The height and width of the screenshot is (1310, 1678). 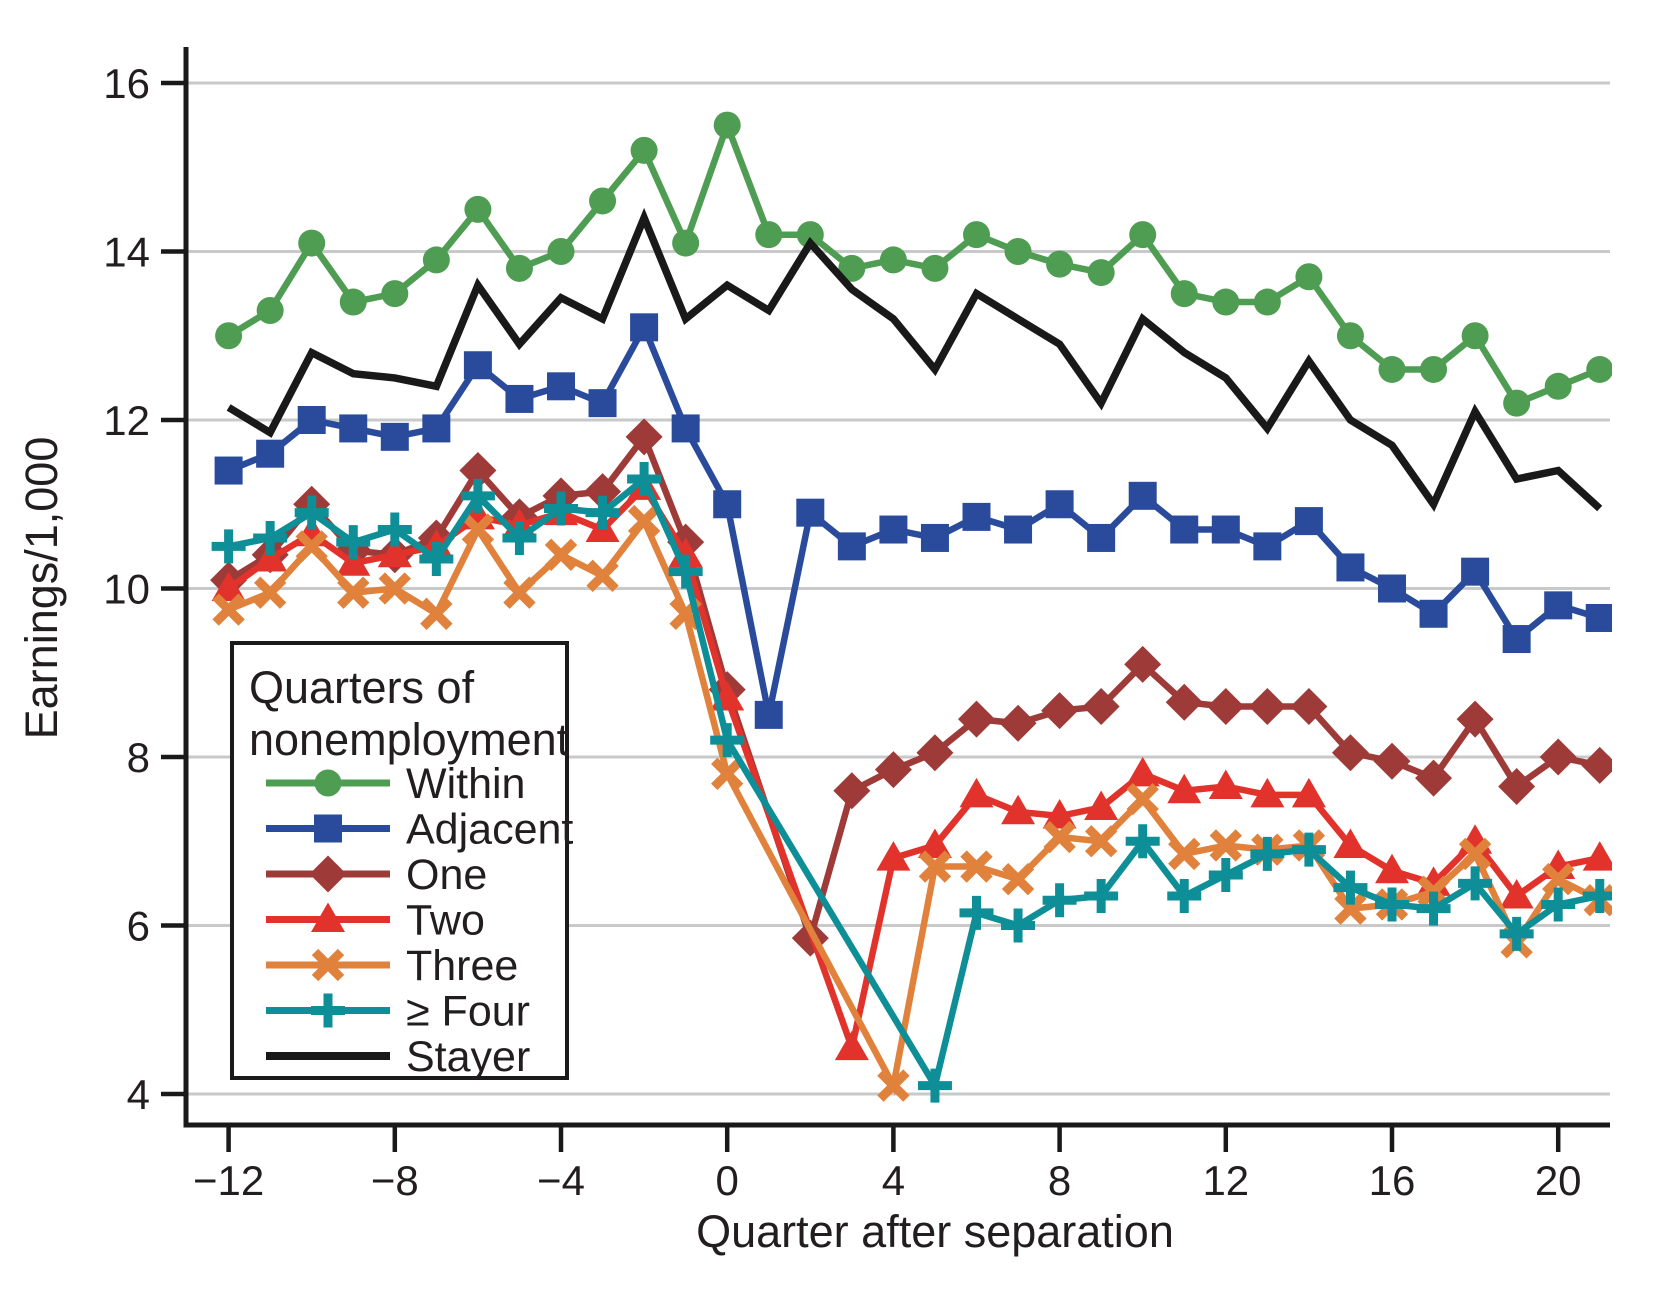 What do you see at coordinates (328, 874) in the screenshot?
I see `legend-marker-one` at bounding box center [328, 874].